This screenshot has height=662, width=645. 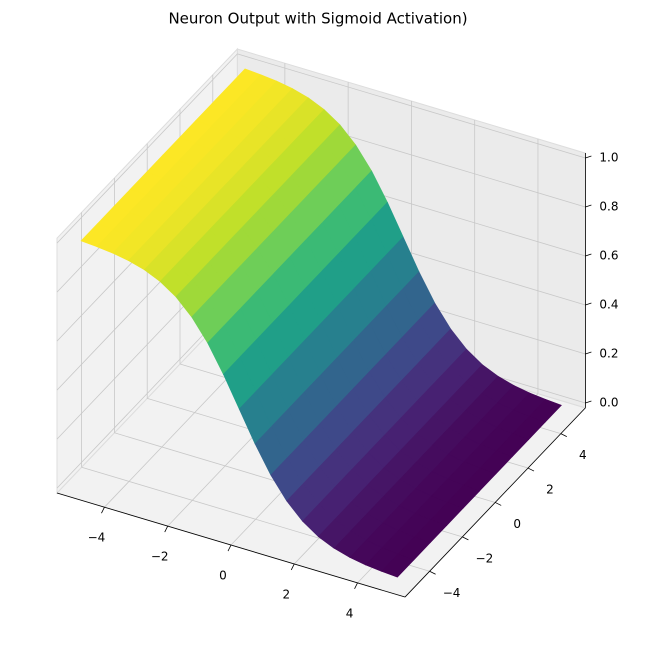 I want to click on y-tick-label: 4, so click(x=583, y=455).